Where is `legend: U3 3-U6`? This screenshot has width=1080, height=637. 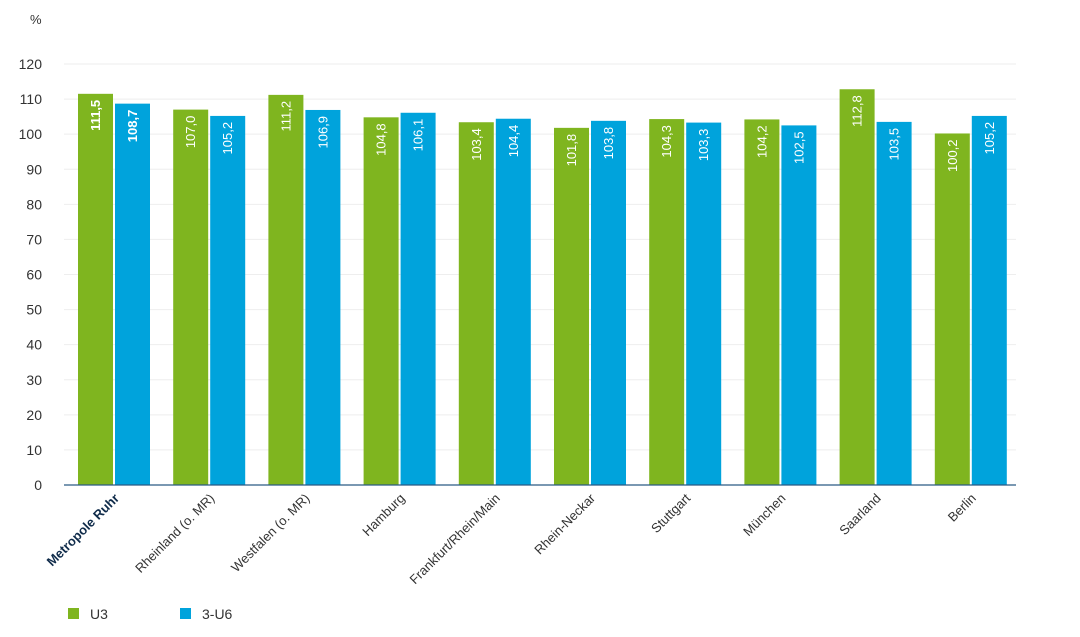
legend: U3 3-U6 is located at coordinates (150, 614).